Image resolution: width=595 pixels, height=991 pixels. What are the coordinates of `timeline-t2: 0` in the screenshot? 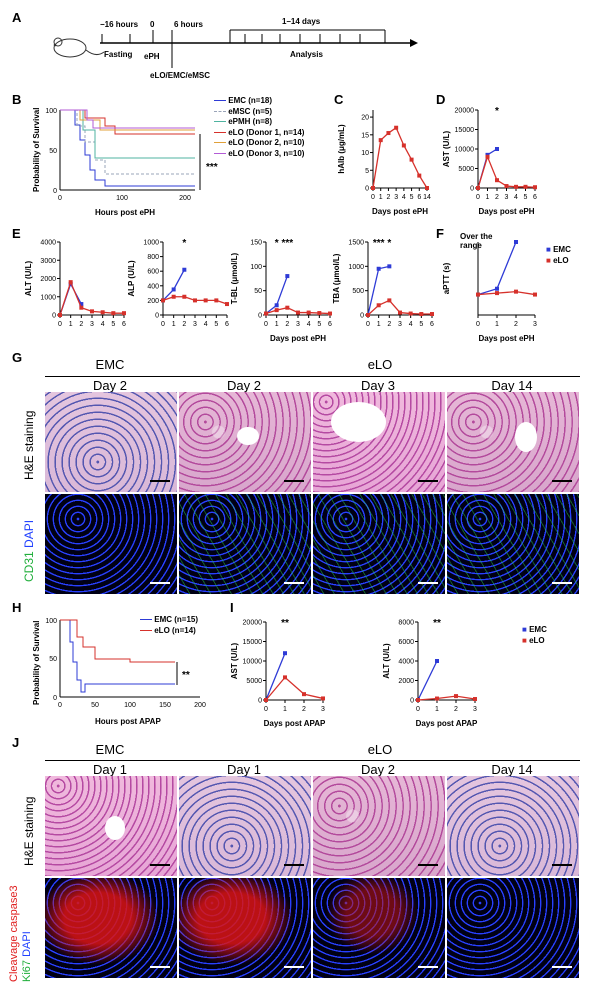 It's located at (152, 24).